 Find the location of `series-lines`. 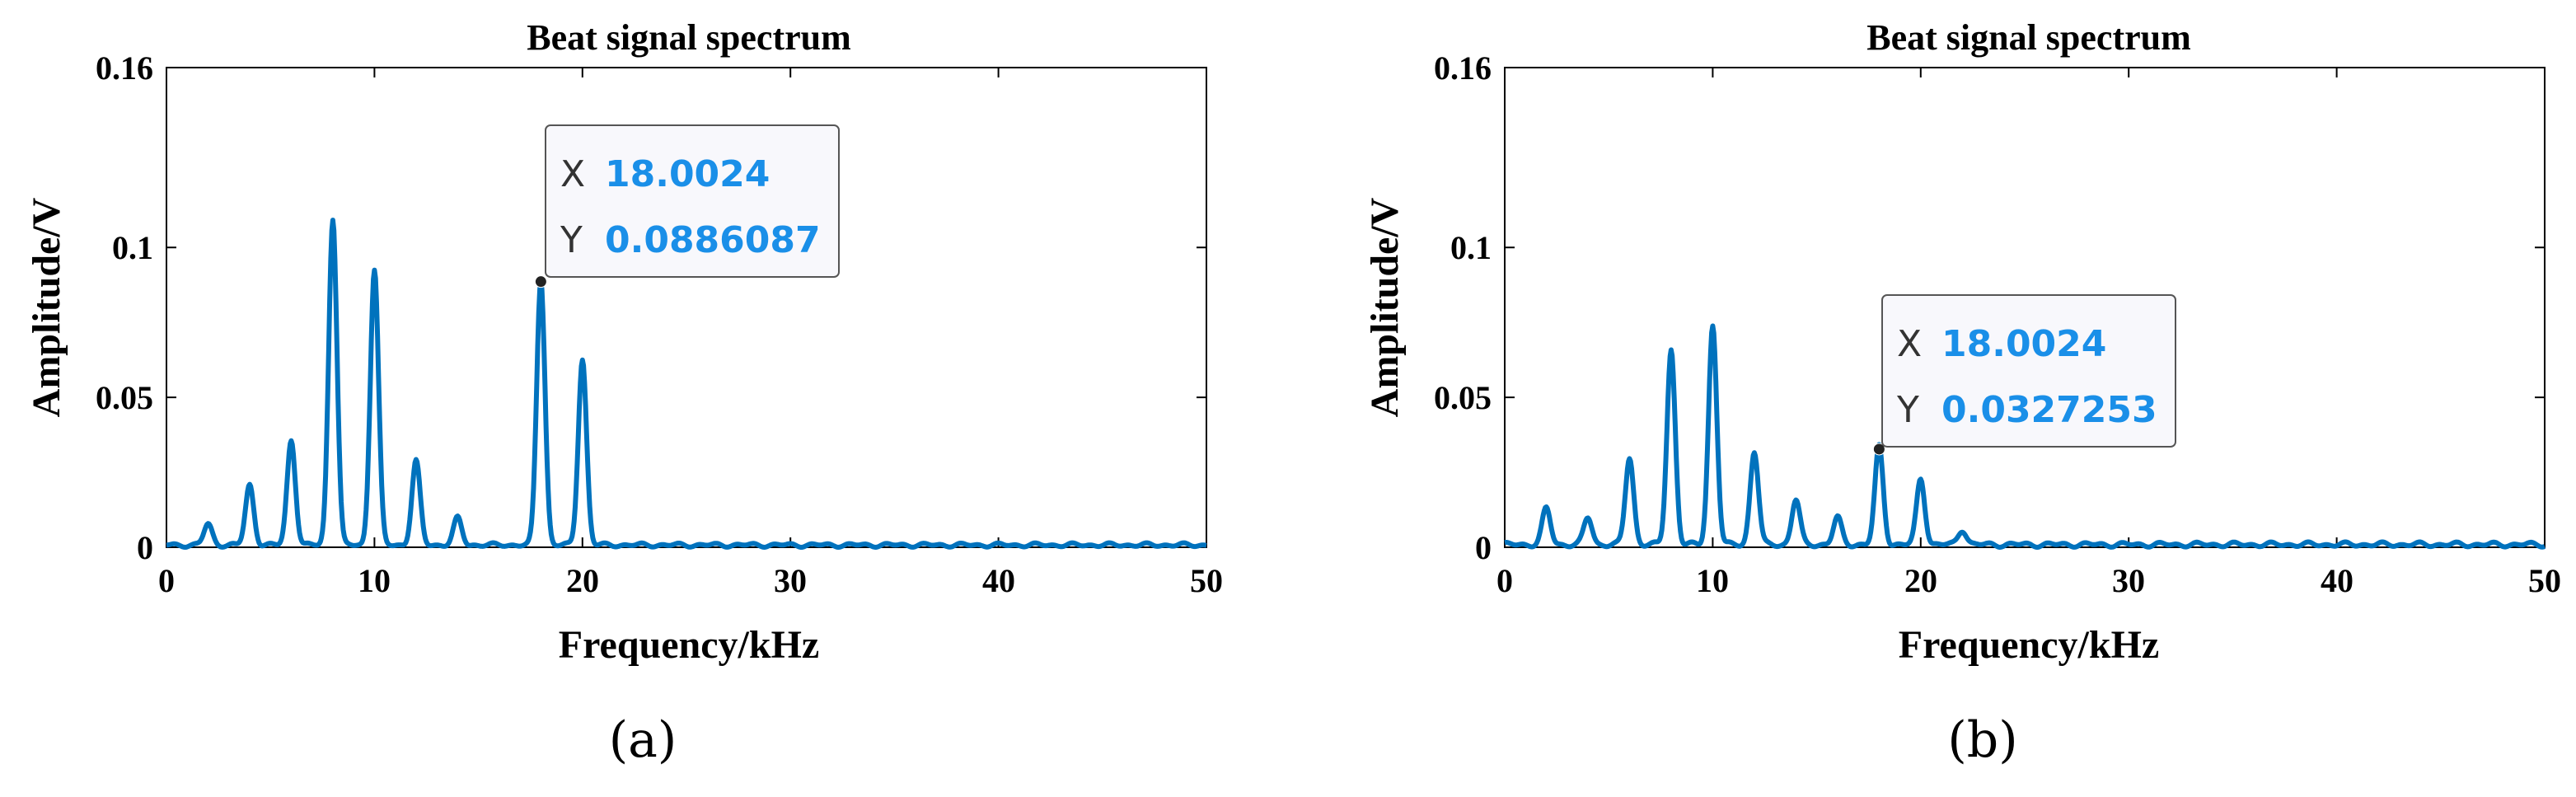

series-lines is located at coordinates (2024, 436).